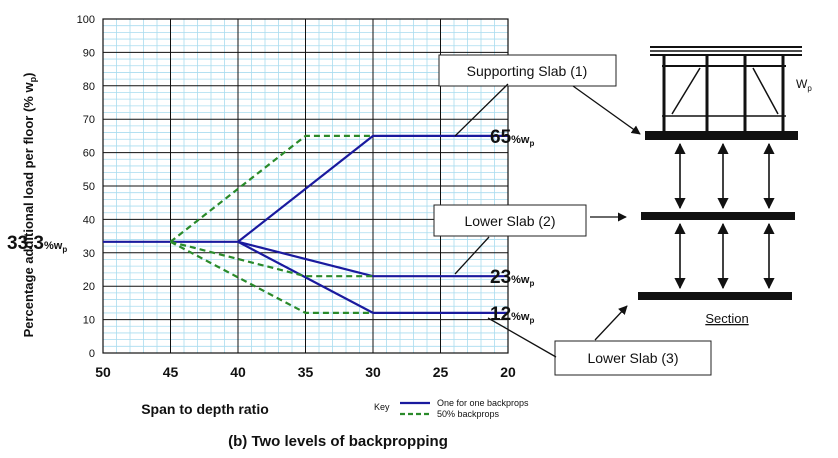 This screenshot has width=838, height=458. I want to click on y-tick-label: 30, so click(89, 254).